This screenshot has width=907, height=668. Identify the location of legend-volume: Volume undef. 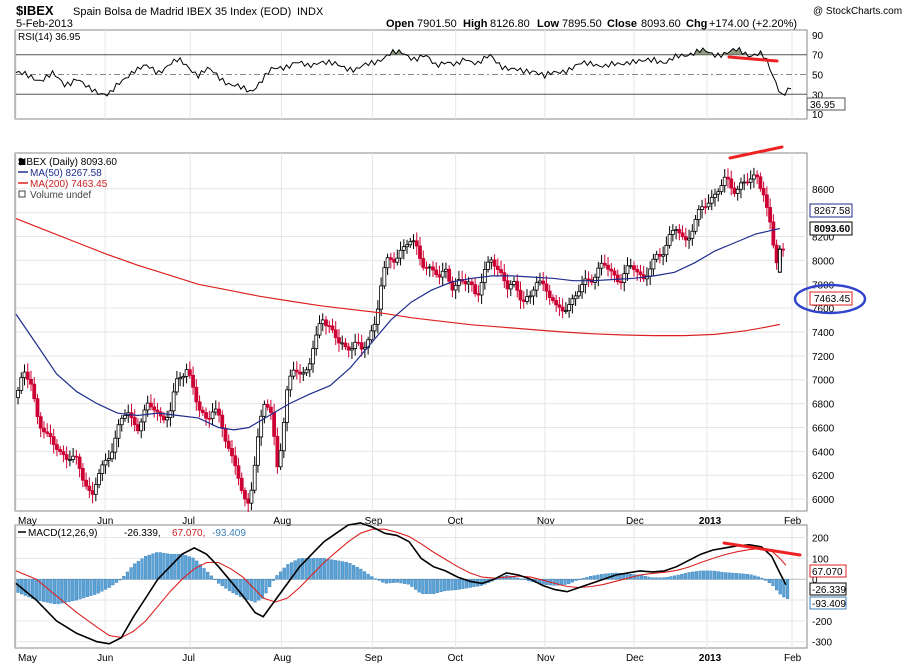
(60, 195).